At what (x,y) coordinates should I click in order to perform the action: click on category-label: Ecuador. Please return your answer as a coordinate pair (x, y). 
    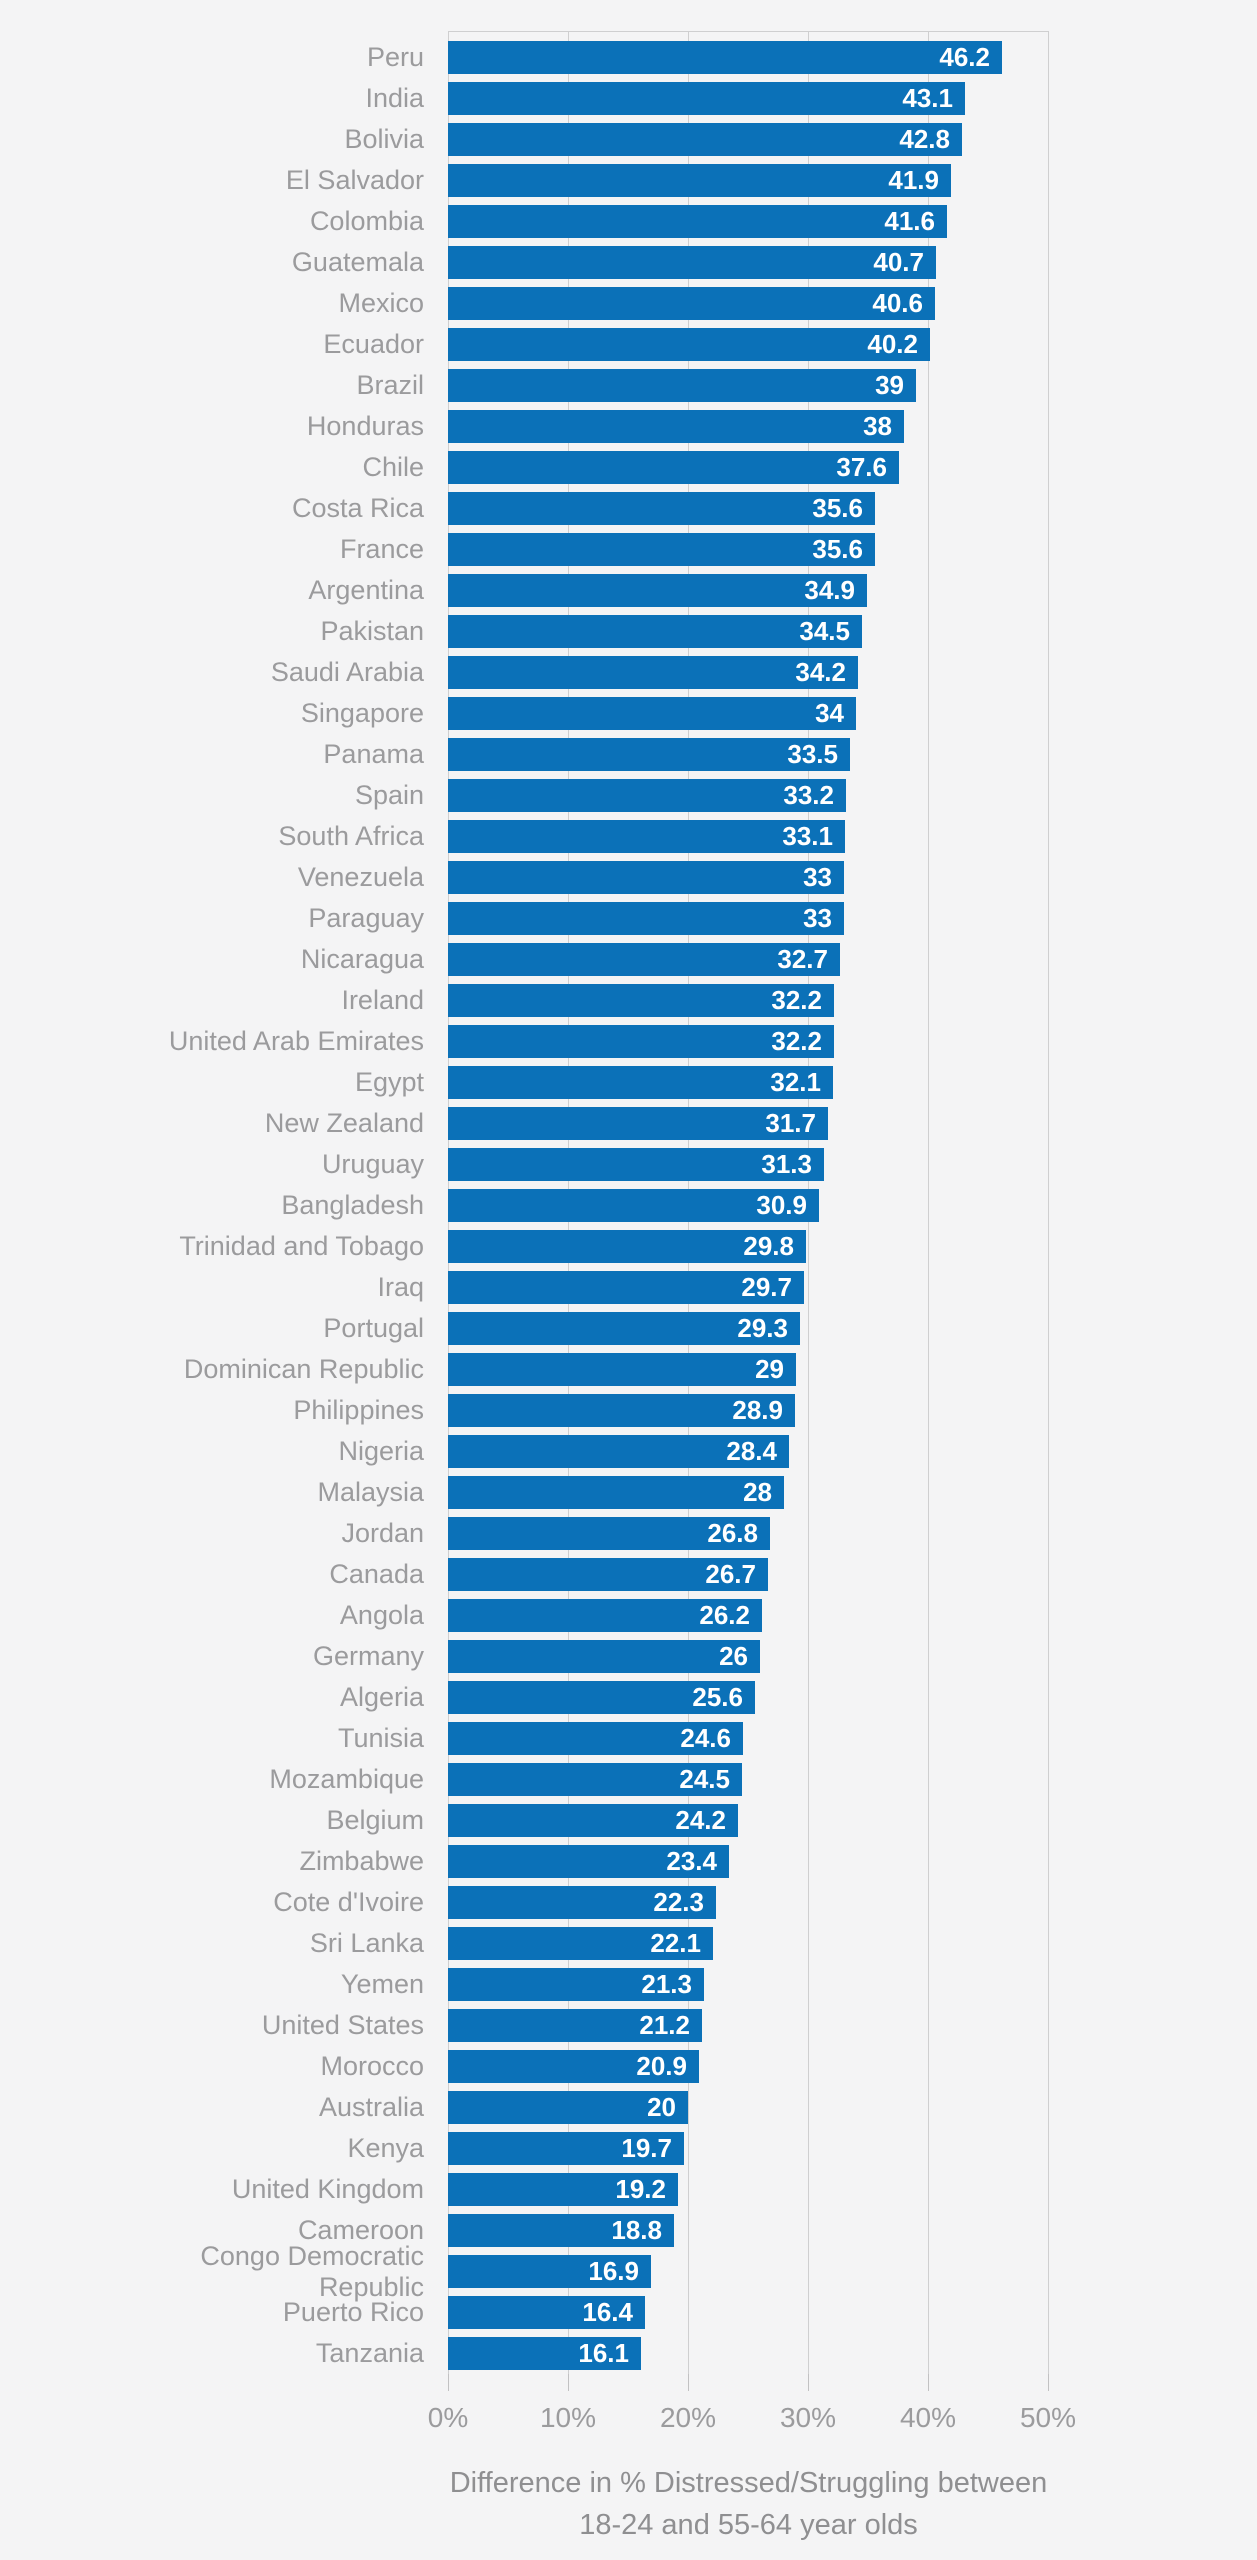
    Looking at the image, I should click on (373, 344).